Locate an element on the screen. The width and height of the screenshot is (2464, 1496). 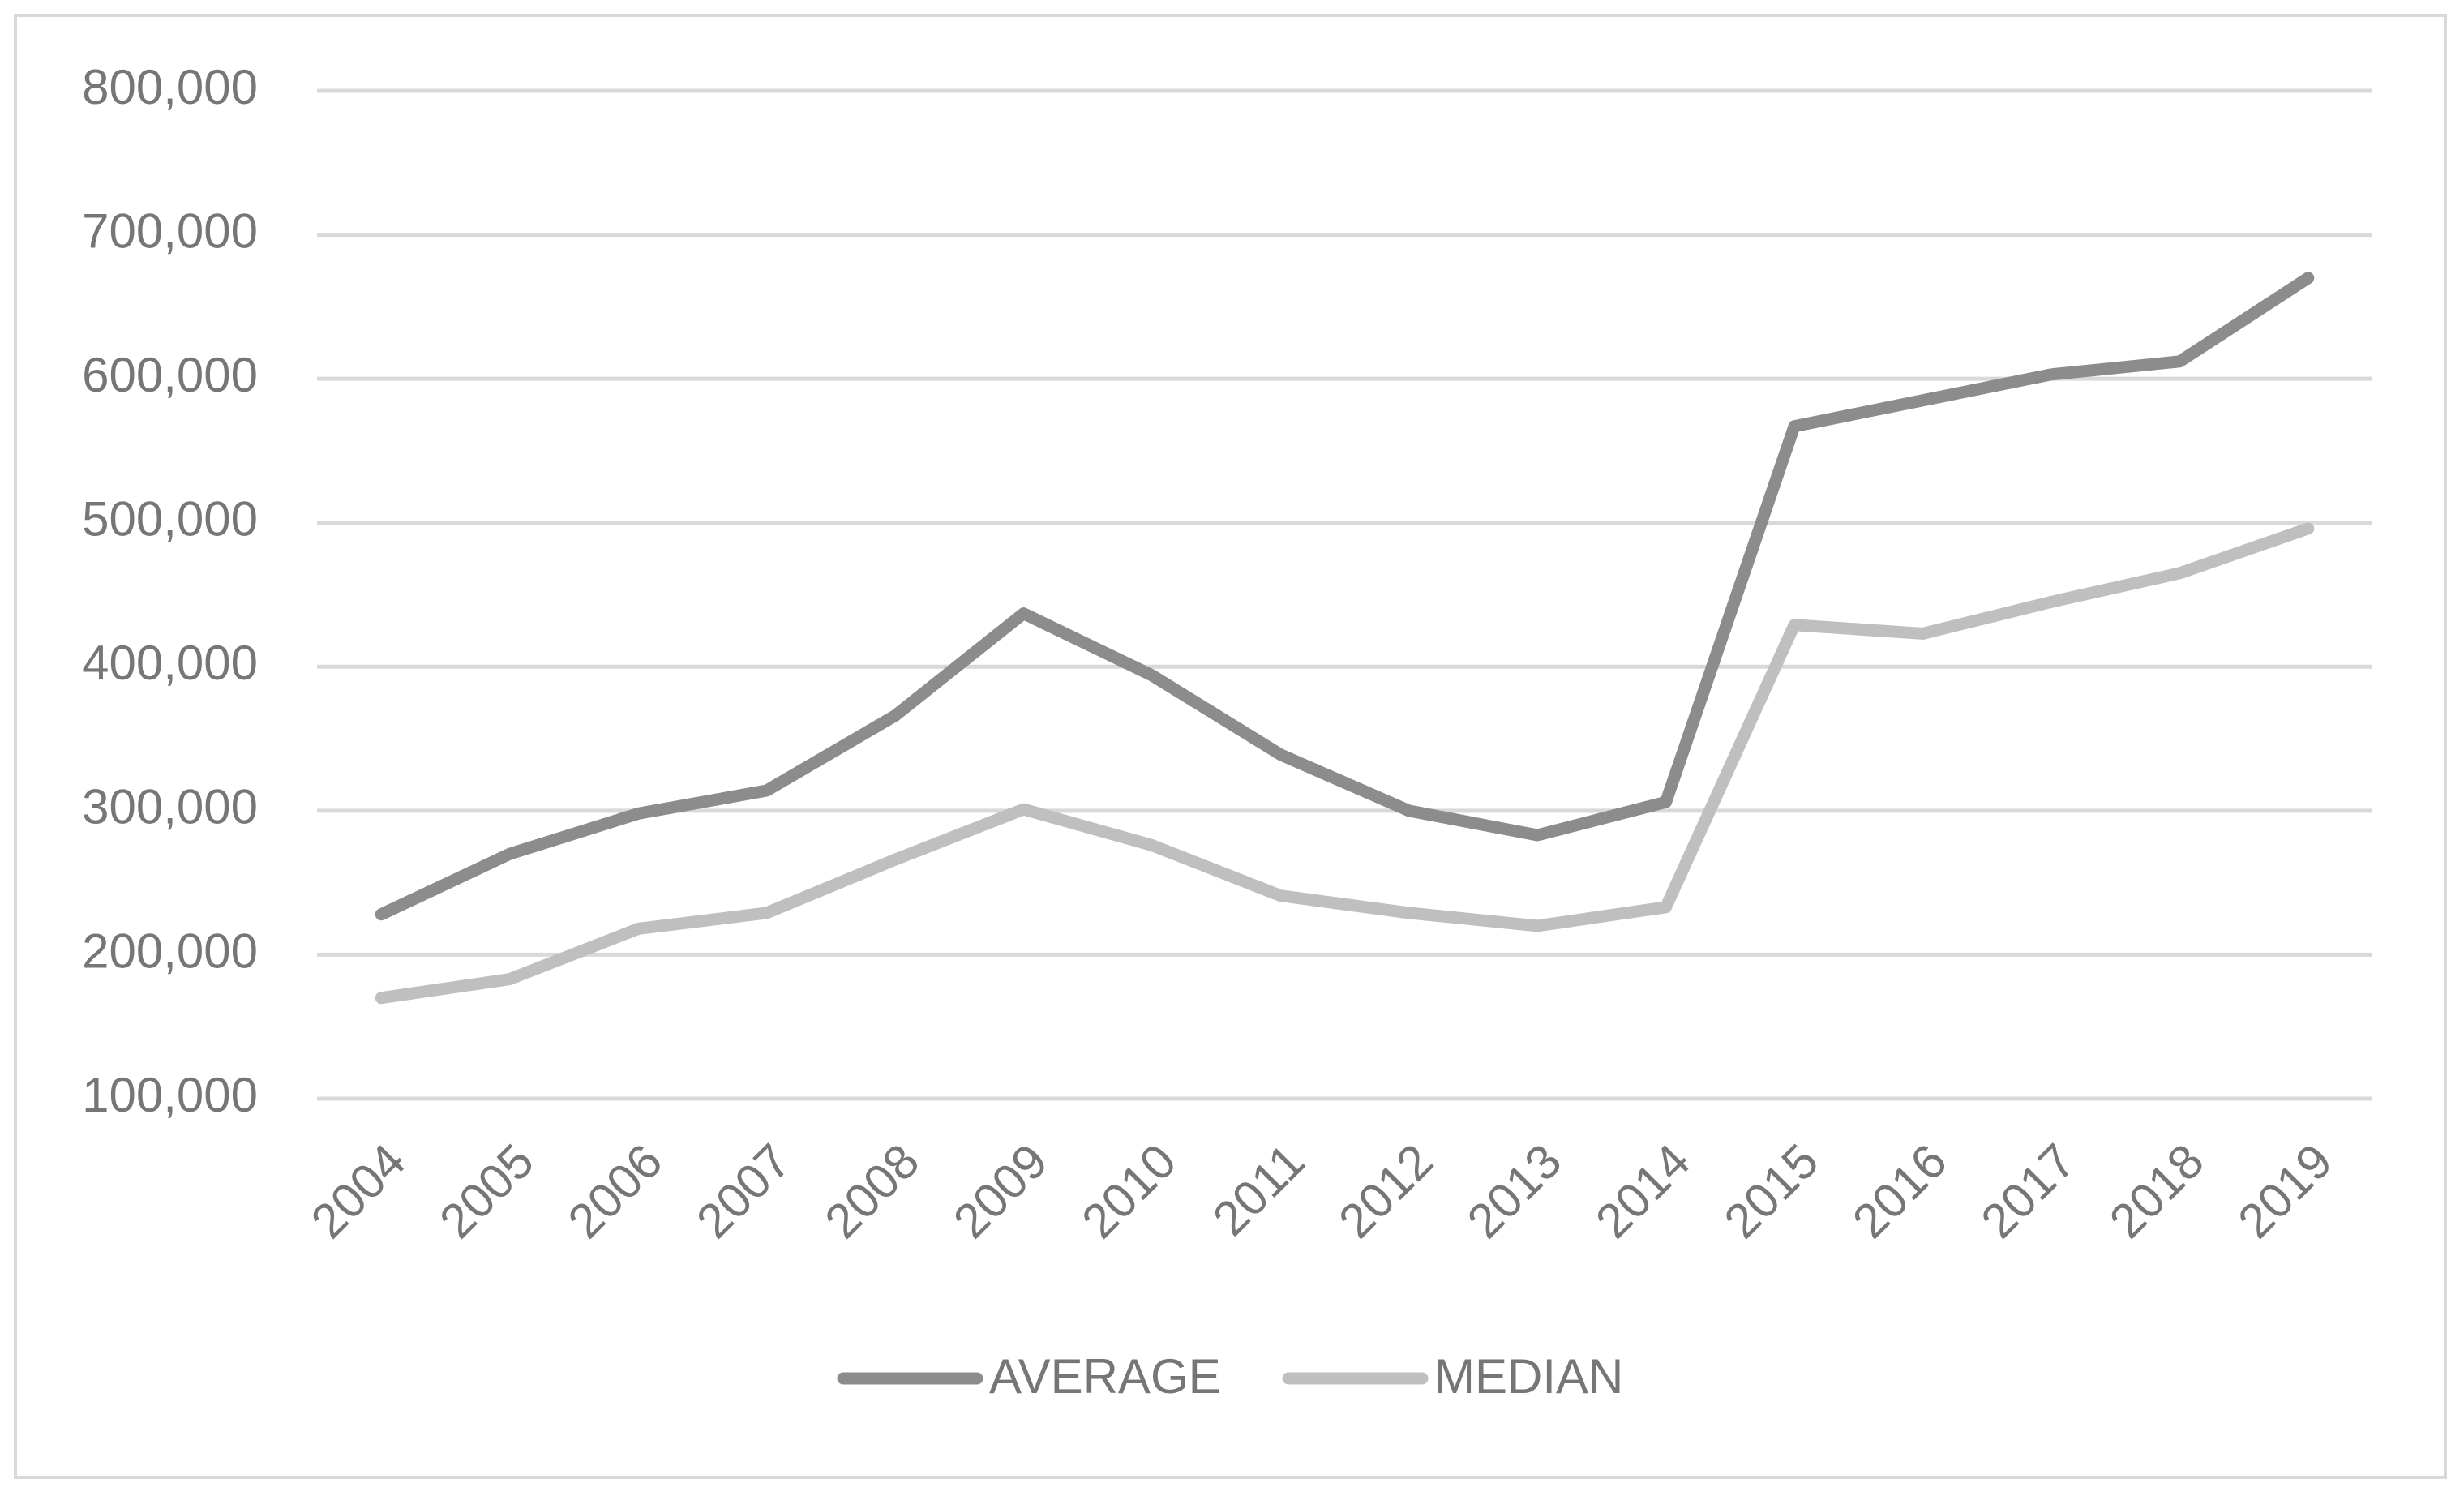
y-tick-label: 600,000 is located at coordinates (170, 375).